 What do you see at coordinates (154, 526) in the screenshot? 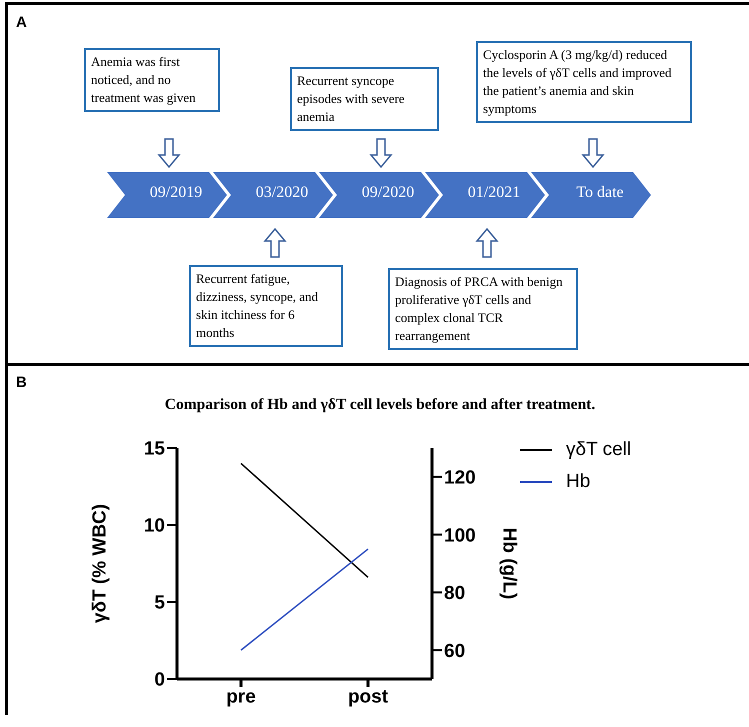
I see `y-tick-label: 10` at bounding box center [154, 526].